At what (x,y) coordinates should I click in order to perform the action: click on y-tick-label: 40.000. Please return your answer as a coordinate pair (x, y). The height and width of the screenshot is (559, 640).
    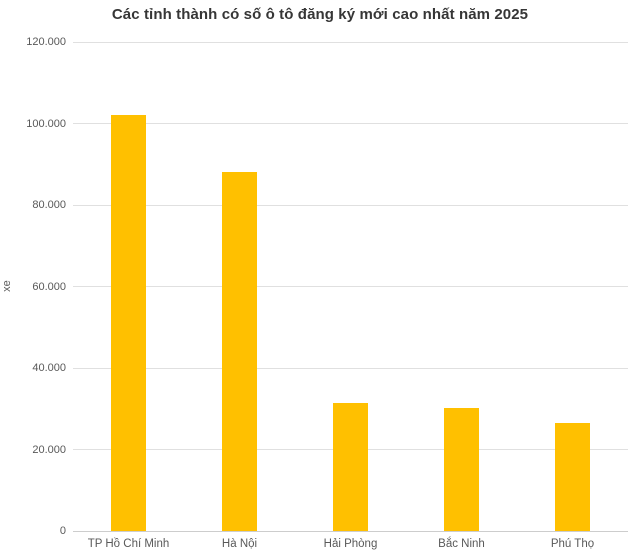
    Looking at the image, I should click on (49, 368).